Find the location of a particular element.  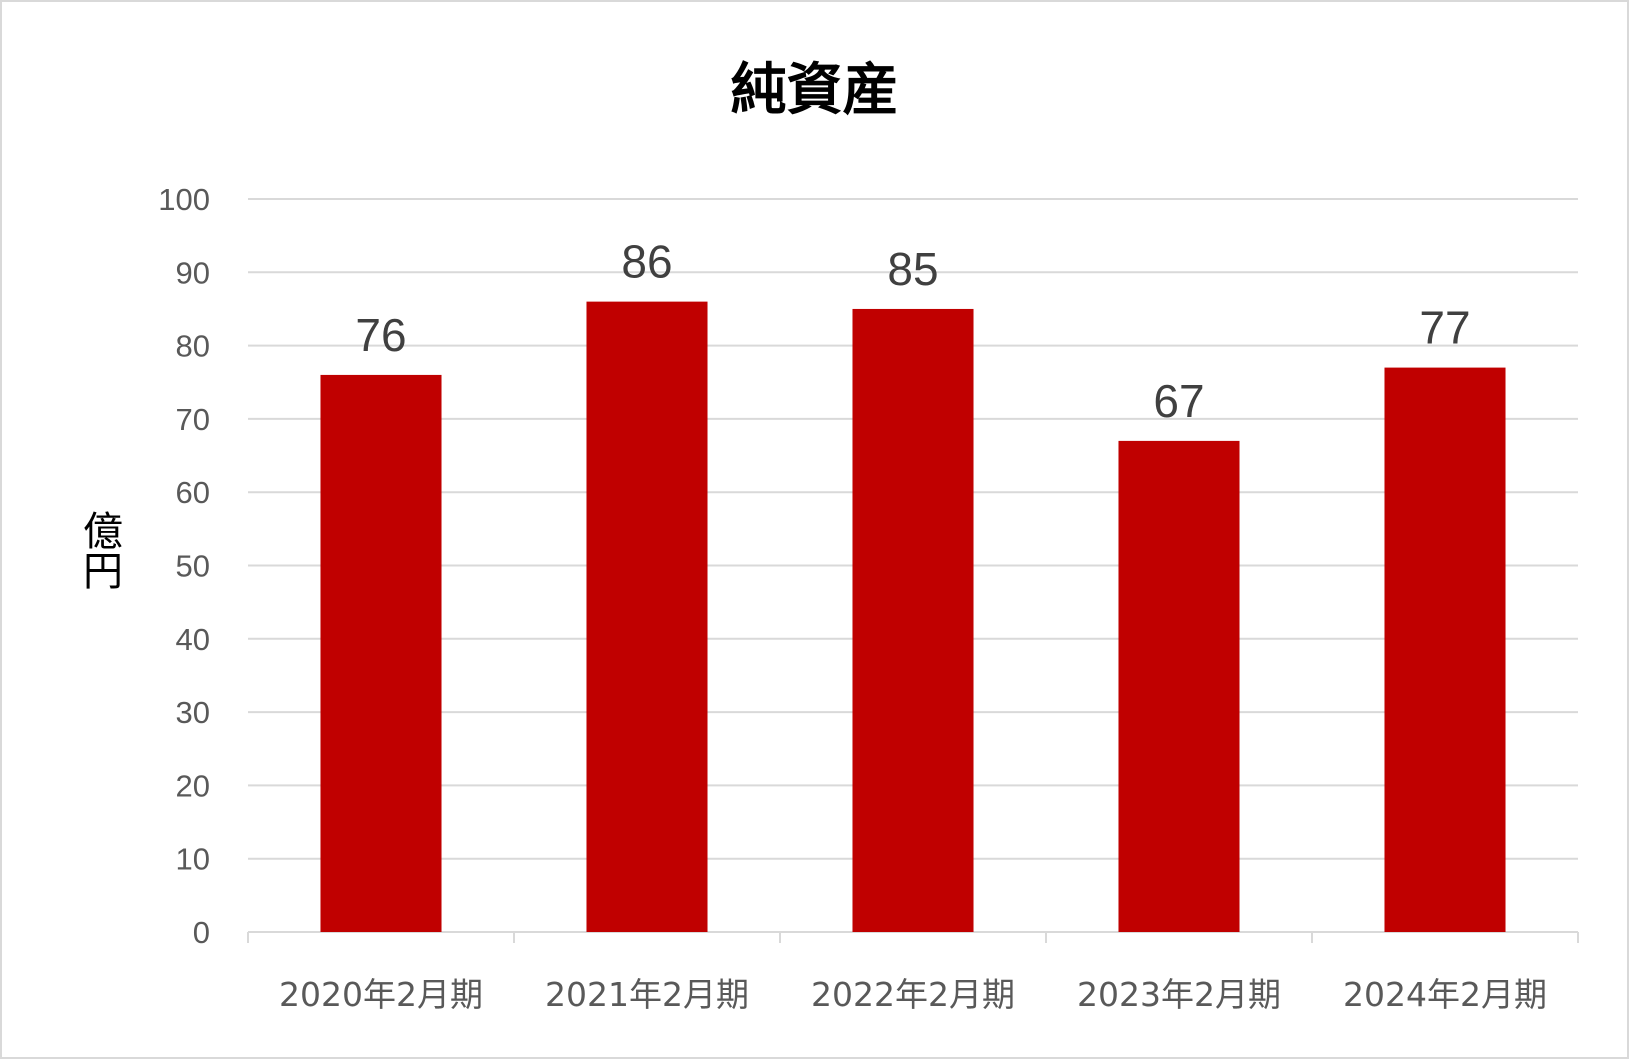

y-tick-label: 70 is located at coordinates (193, 419).